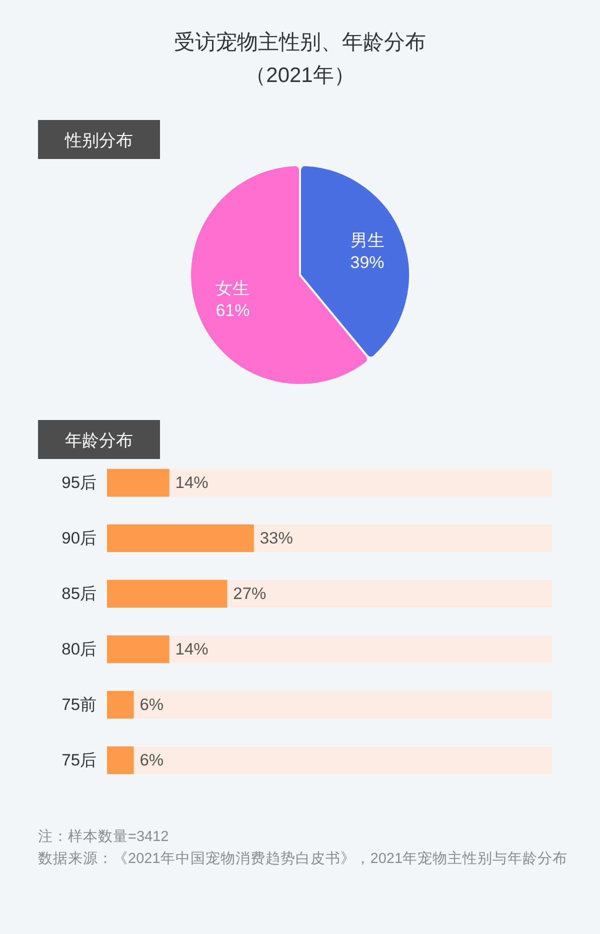 The height and width of the screenshot is (934, 600). I want to click on y-tick-label: 75前, so click(79, 705).